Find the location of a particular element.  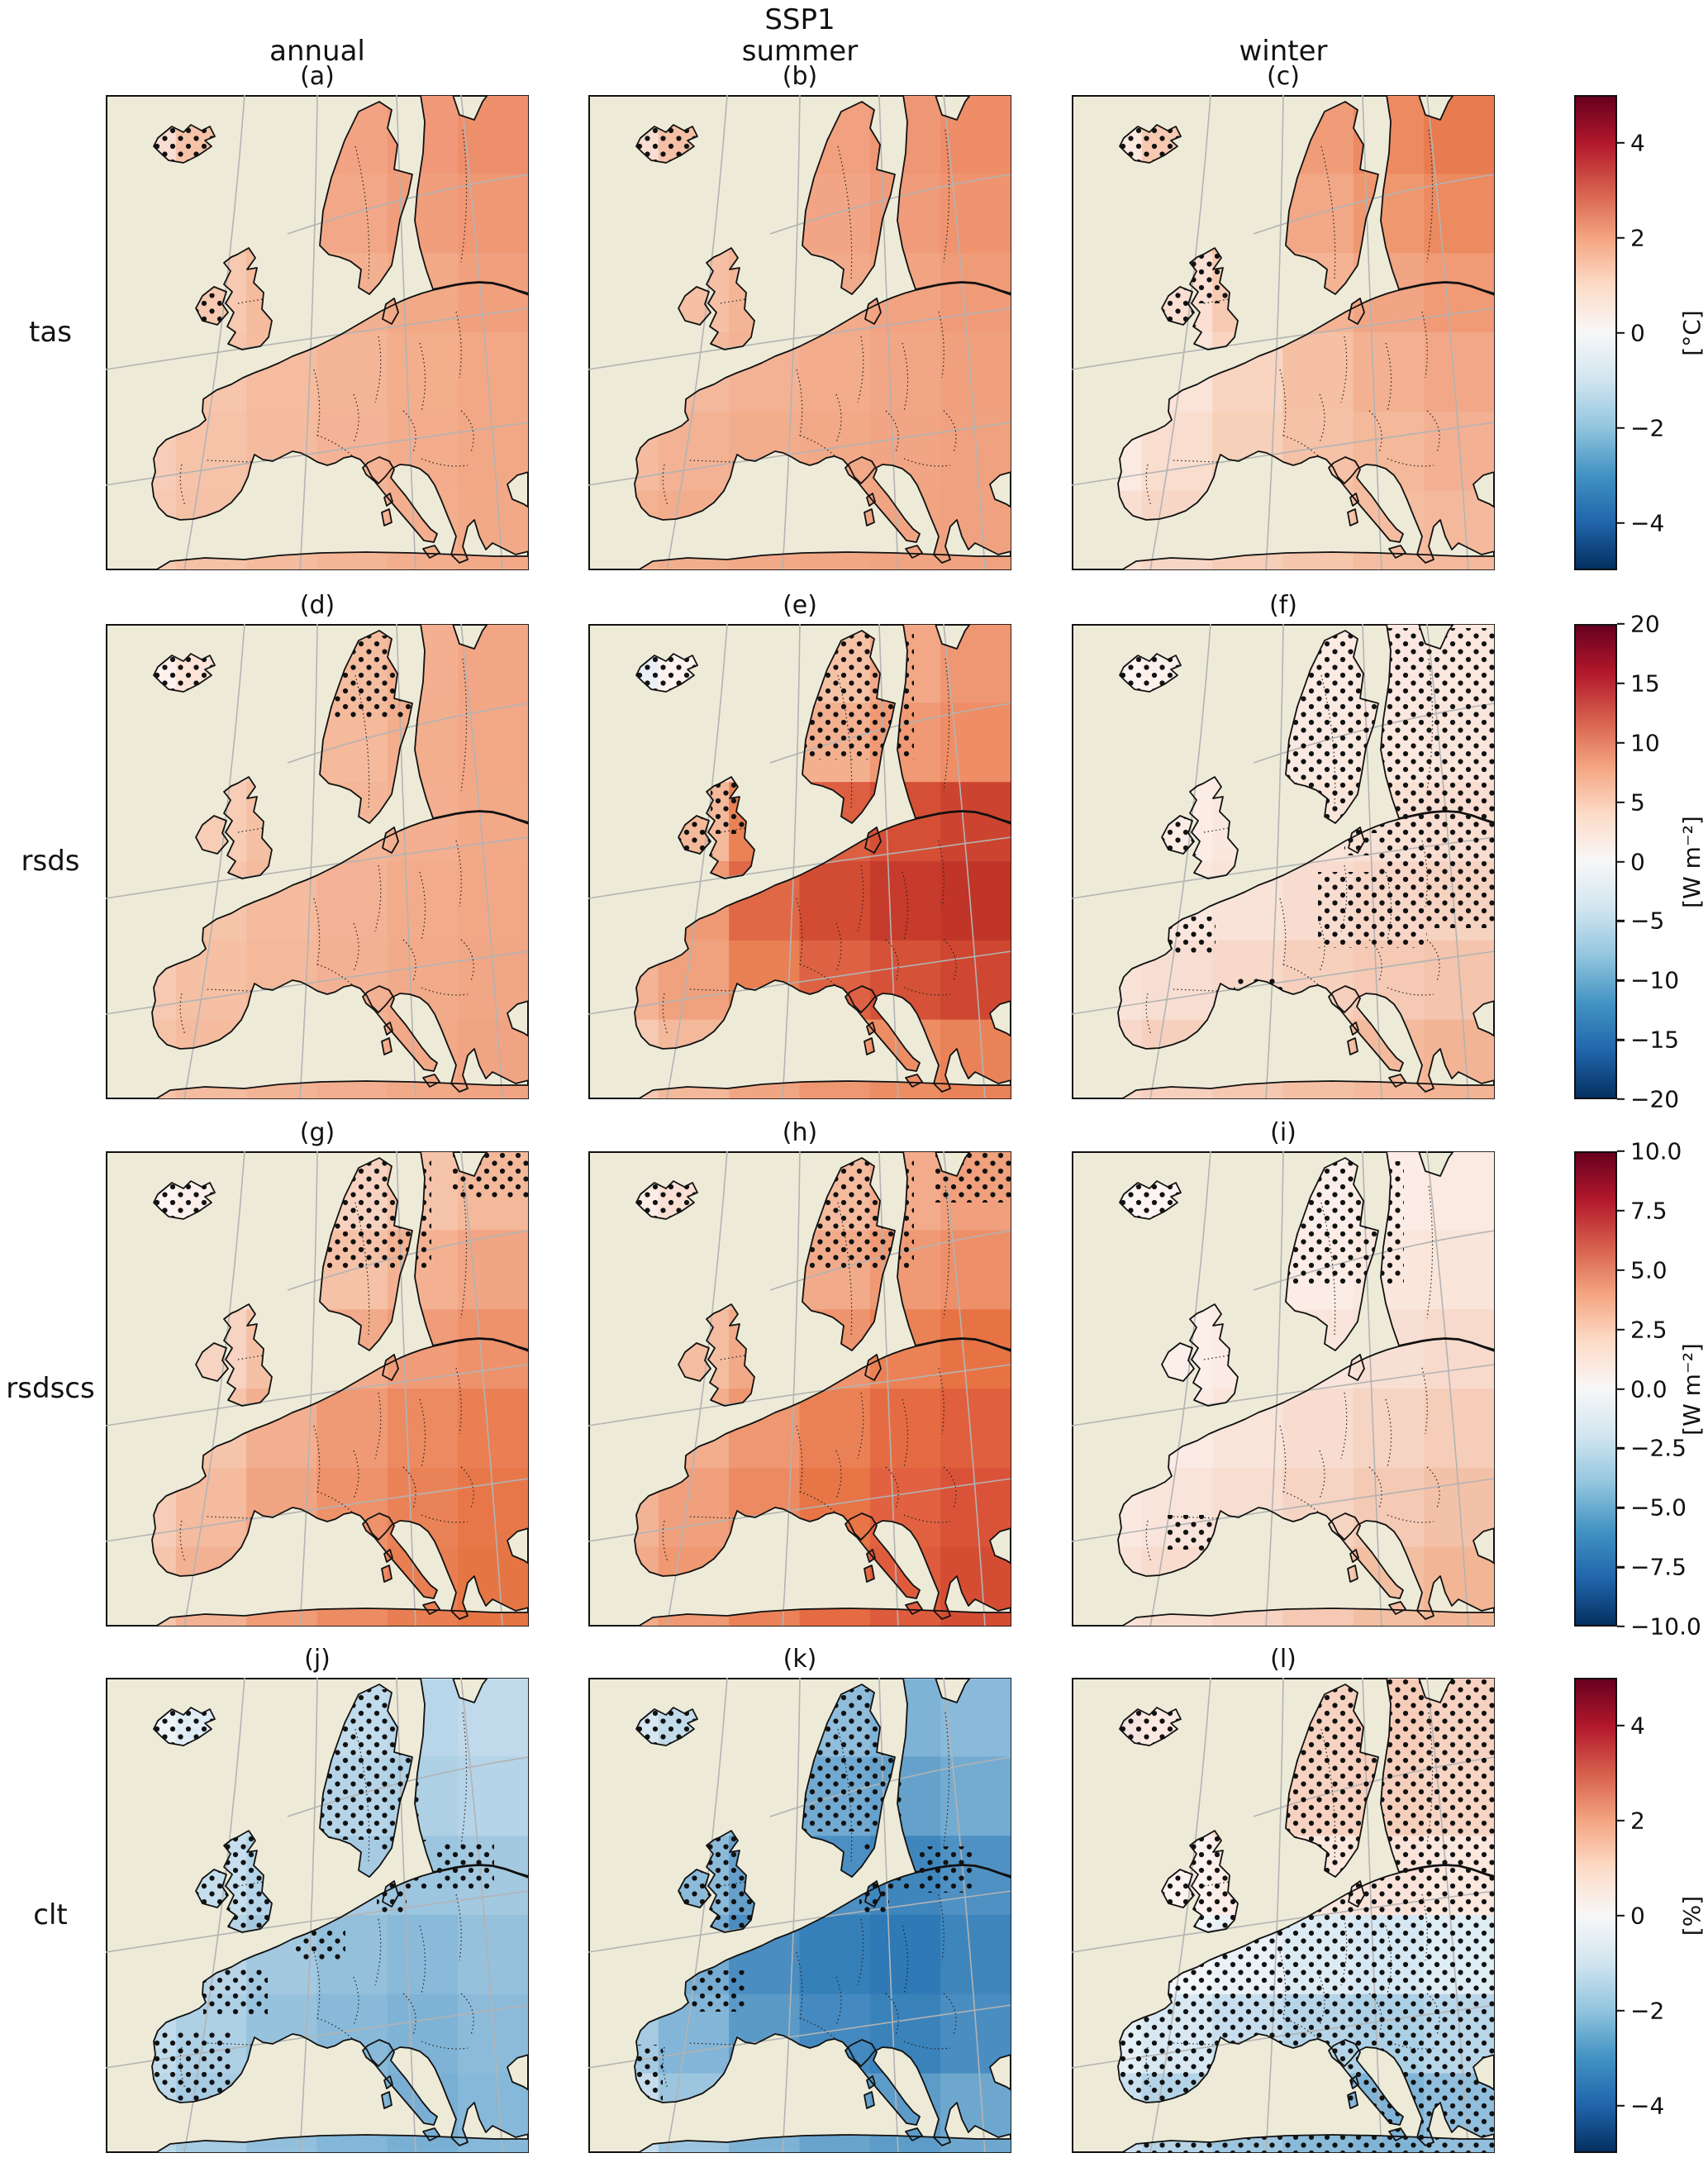

europe-map-d is located at coordinates (317, 861).